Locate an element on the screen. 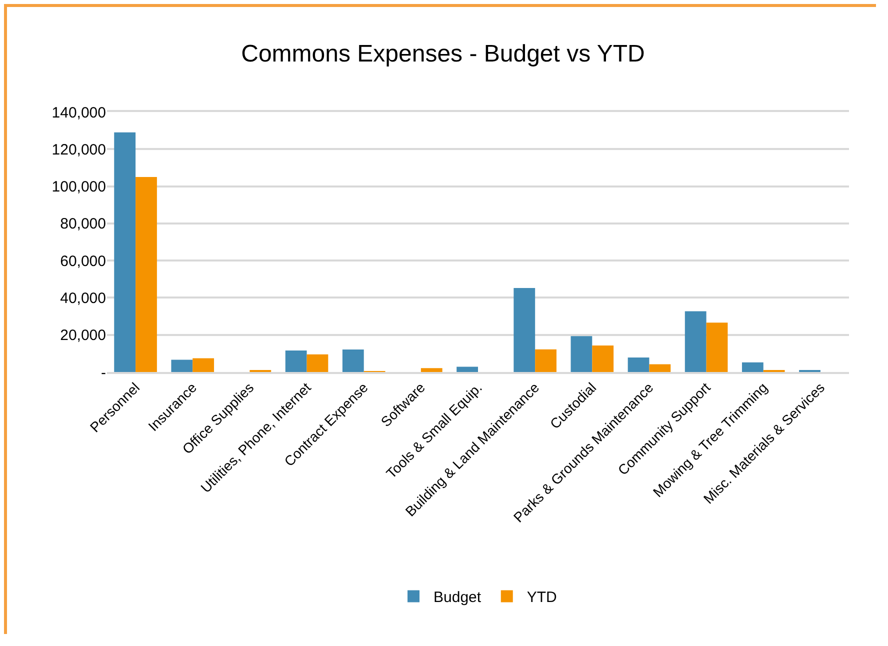  y-tick-label: 120,000 is located at coordinates (79, 149).